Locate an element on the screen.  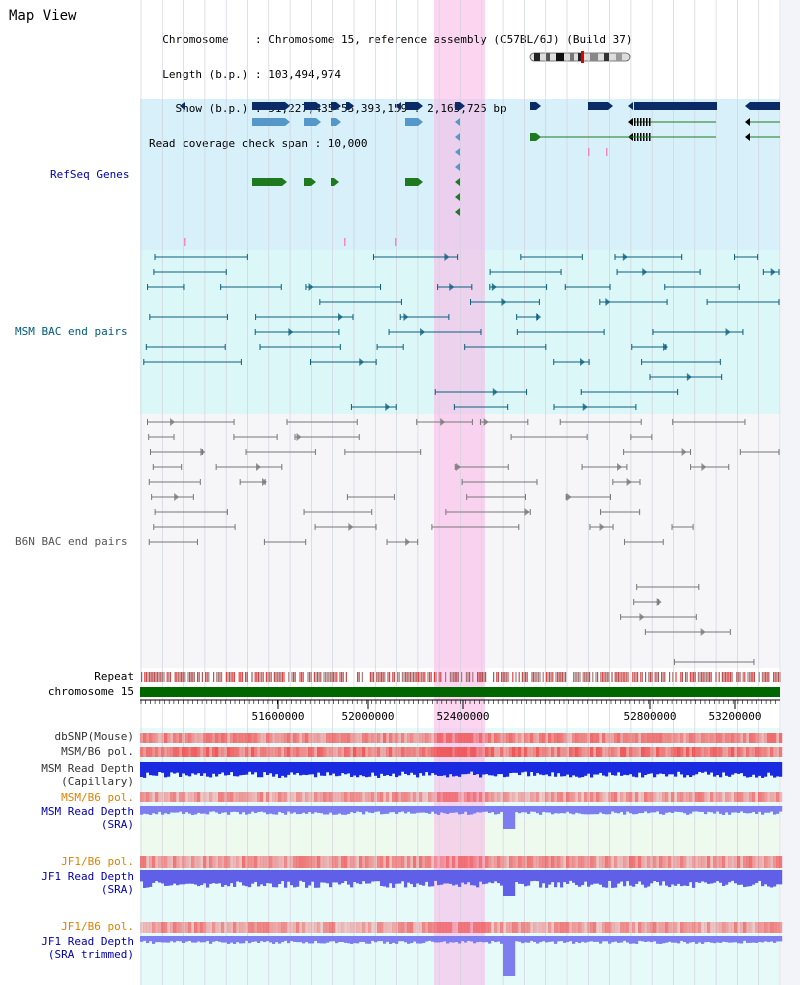
msm-b6-pol-label: MSM/B6 pol. is located at coordinates (97, 751).